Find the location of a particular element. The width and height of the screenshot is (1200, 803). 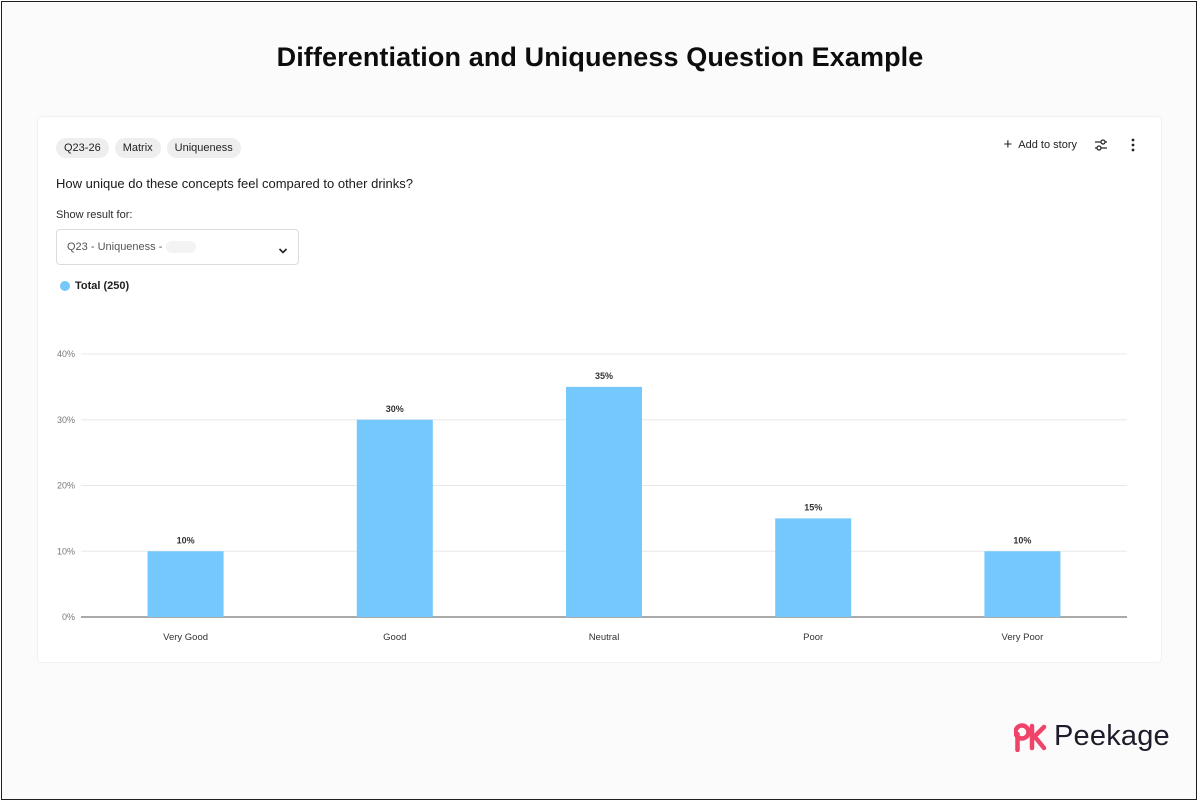

y-tick-label: 10% is located at coordinates (66, 551).